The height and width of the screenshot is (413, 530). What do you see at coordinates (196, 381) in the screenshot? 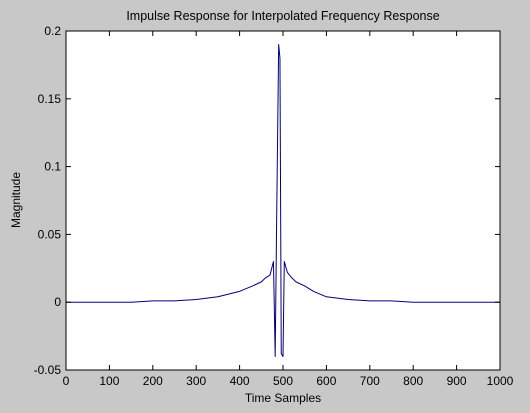
I see `x-tick-label: 300` at bounding box center [196, 381].